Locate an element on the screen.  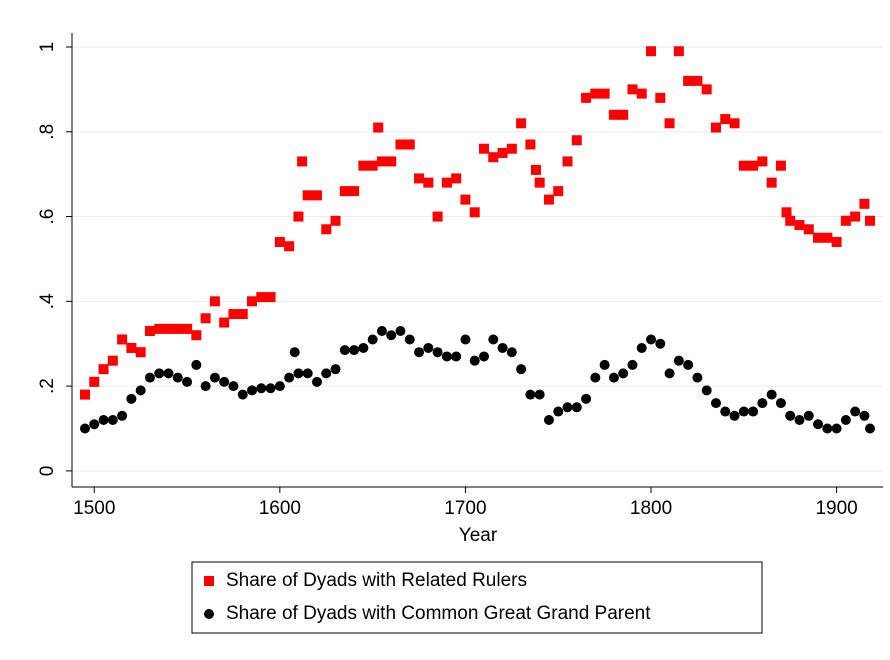
y-tick-label: .4 is located at coordinates (47, 301).